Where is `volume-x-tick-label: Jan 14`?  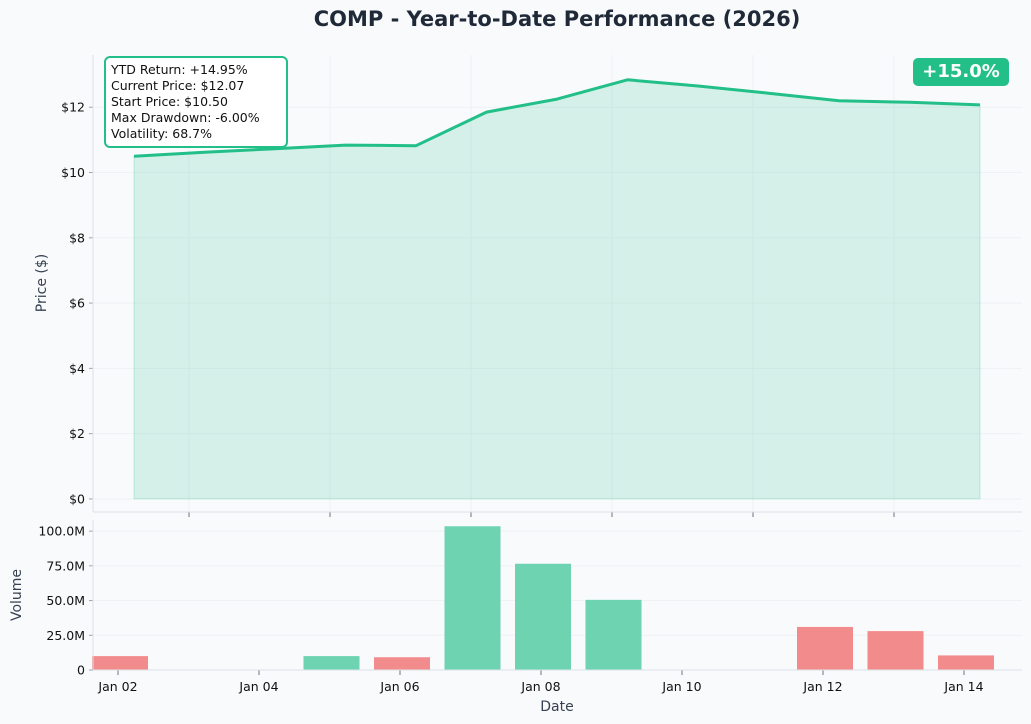
volume-x-tick-label: Jan 14 is located at coordinates (963, 686).